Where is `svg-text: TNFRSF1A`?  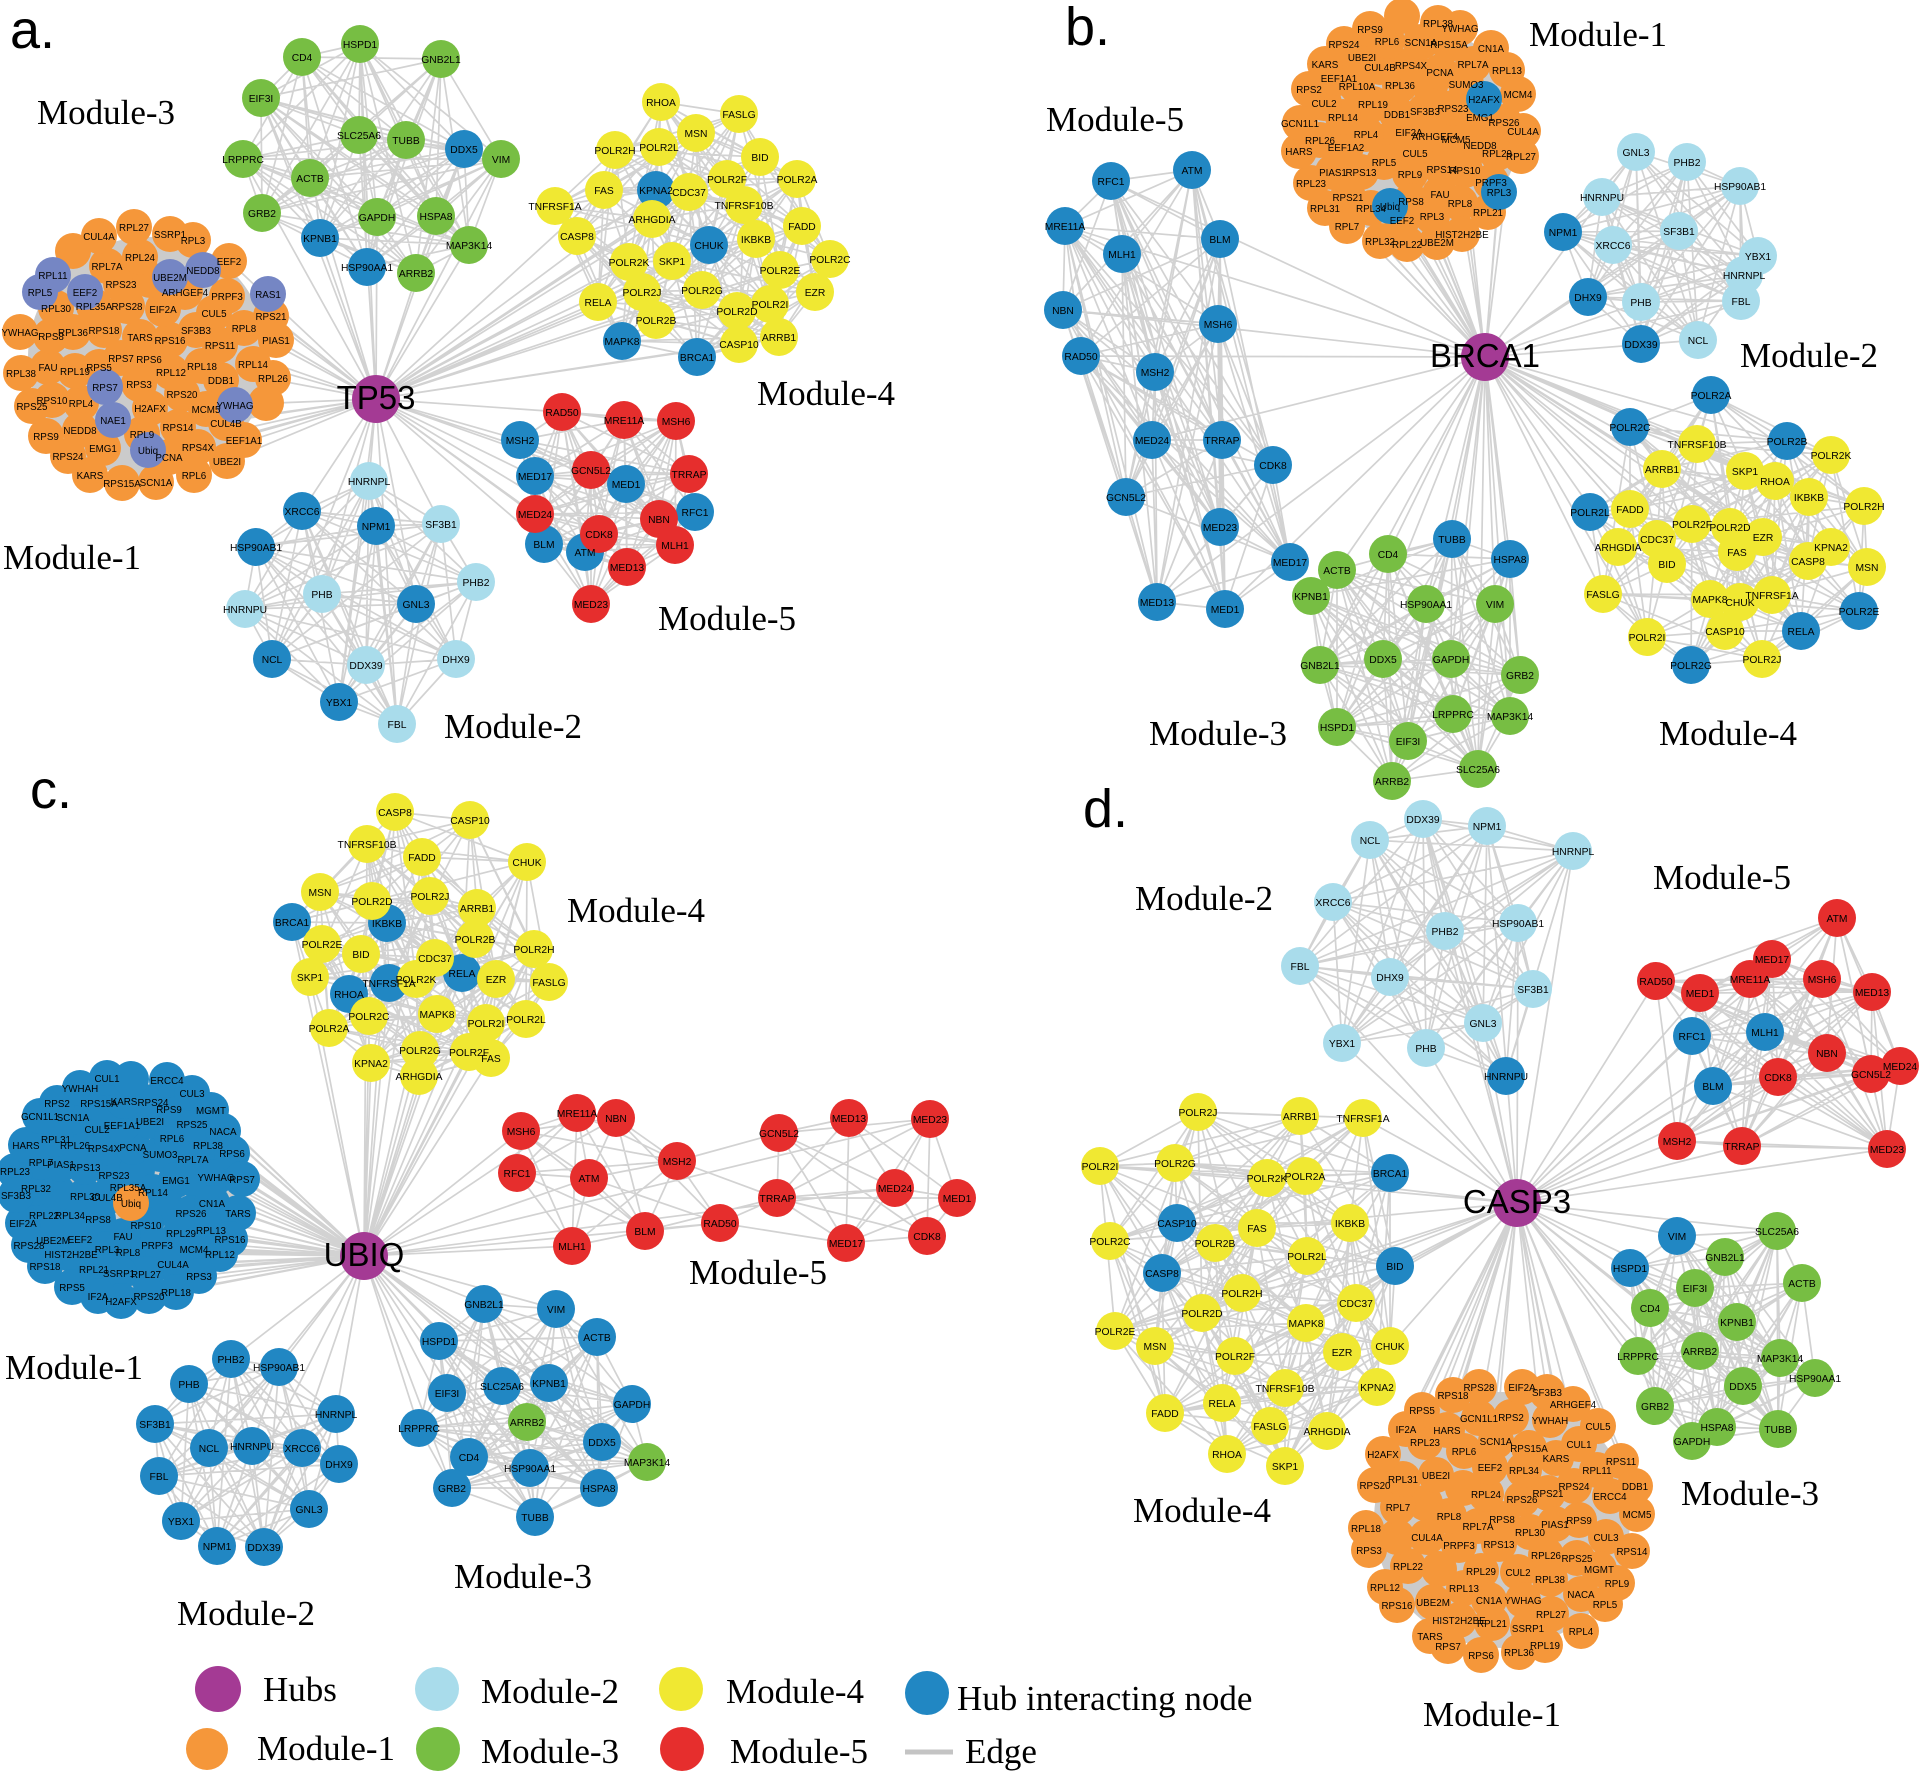
svg-text: TNFRSF1A is located at coordinates (554, 207).